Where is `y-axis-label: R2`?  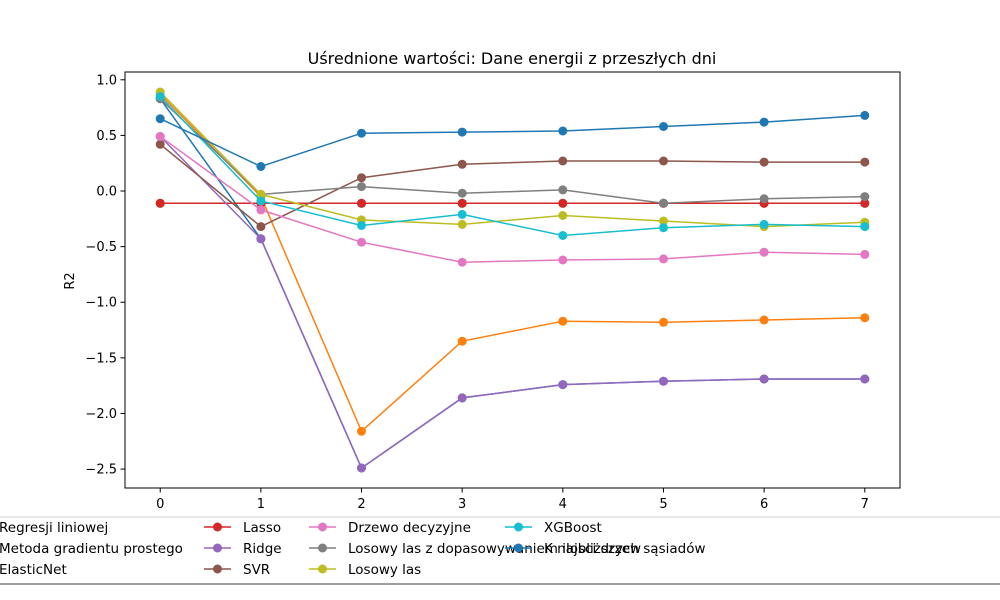
y-axis-label: R2 is located at coordinates (70, 280).